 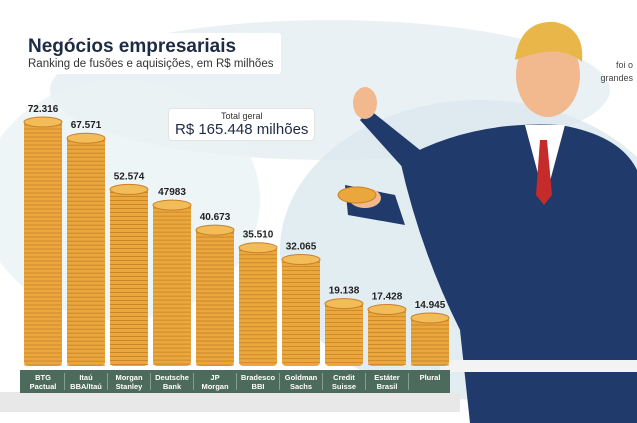 What do you see at coordinates (301, 386) in the screenshot?
I see `category-label: Sachs` at bounding box center [301, 386].